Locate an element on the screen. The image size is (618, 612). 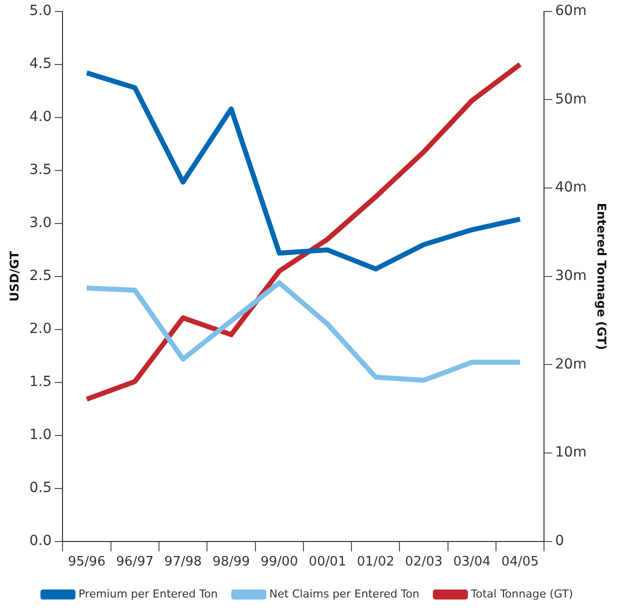
legend-label: Net Claims per Entered Ton is located at coordinates (344, 593).